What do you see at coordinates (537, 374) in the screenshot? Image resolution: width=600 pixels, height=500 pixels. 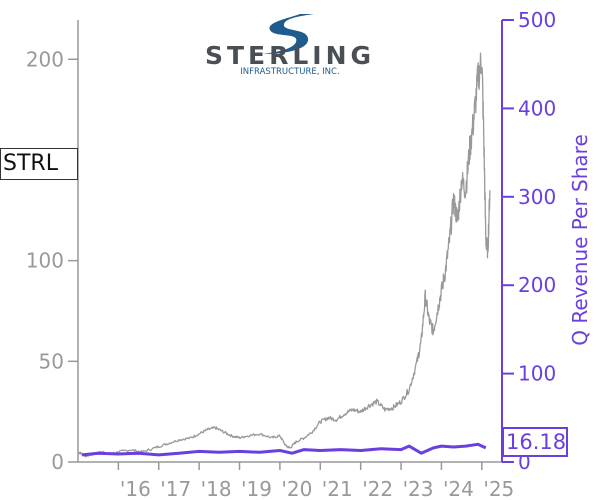 I see `right-tick-label: 100` at bounding box center [537, 374].